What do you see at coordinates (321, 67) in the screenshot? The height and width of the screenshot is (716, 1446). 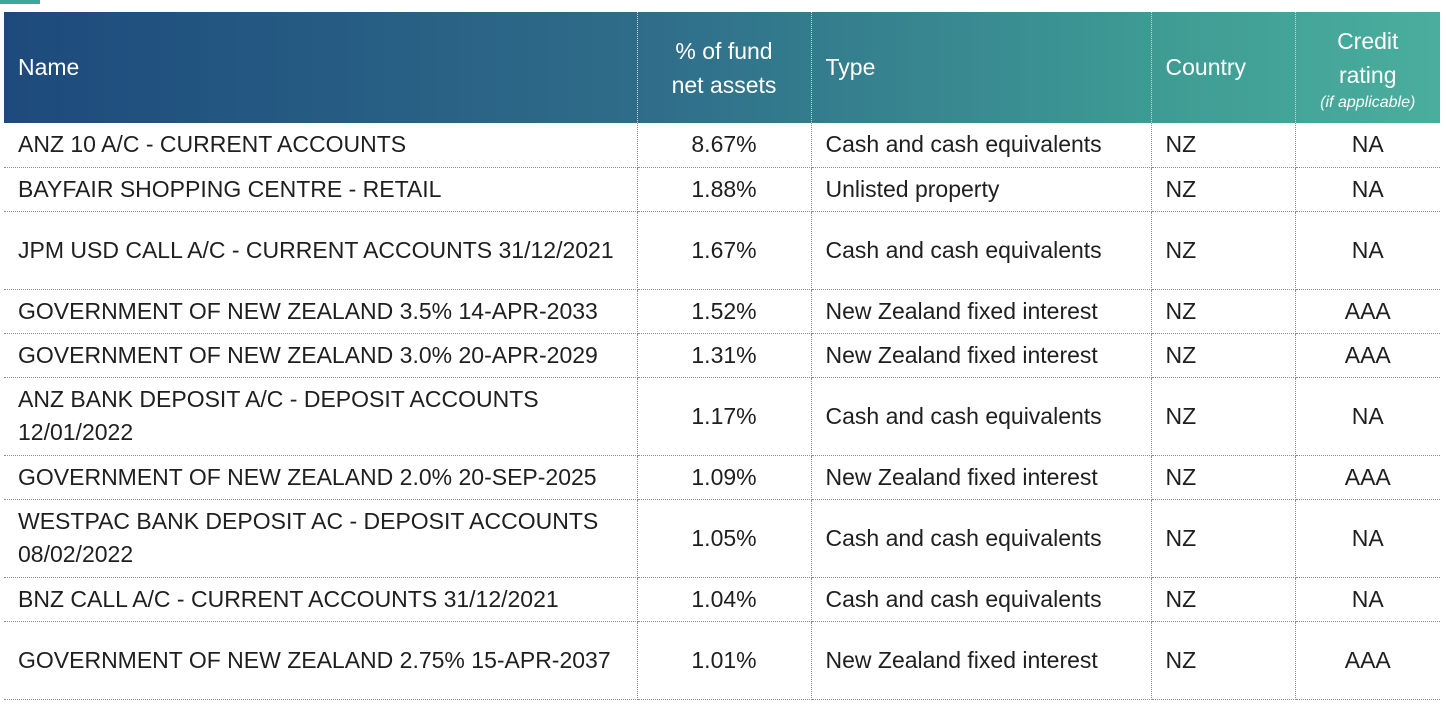 I see `header-name: Name` at bounding box center [321, 67].